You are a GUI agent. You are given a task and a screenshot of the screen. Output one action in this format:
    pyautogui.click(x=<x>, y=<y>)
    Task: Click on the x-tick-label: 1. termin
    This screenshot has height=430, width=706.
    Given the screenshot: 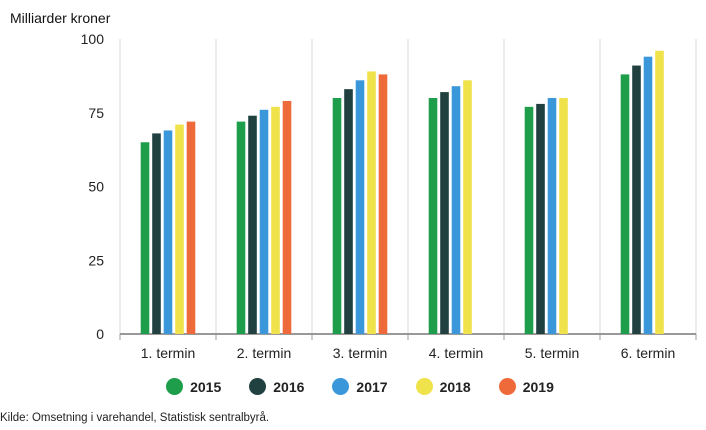 What is the action you would take?
    pyautogui.click(x=168, y=353)
    